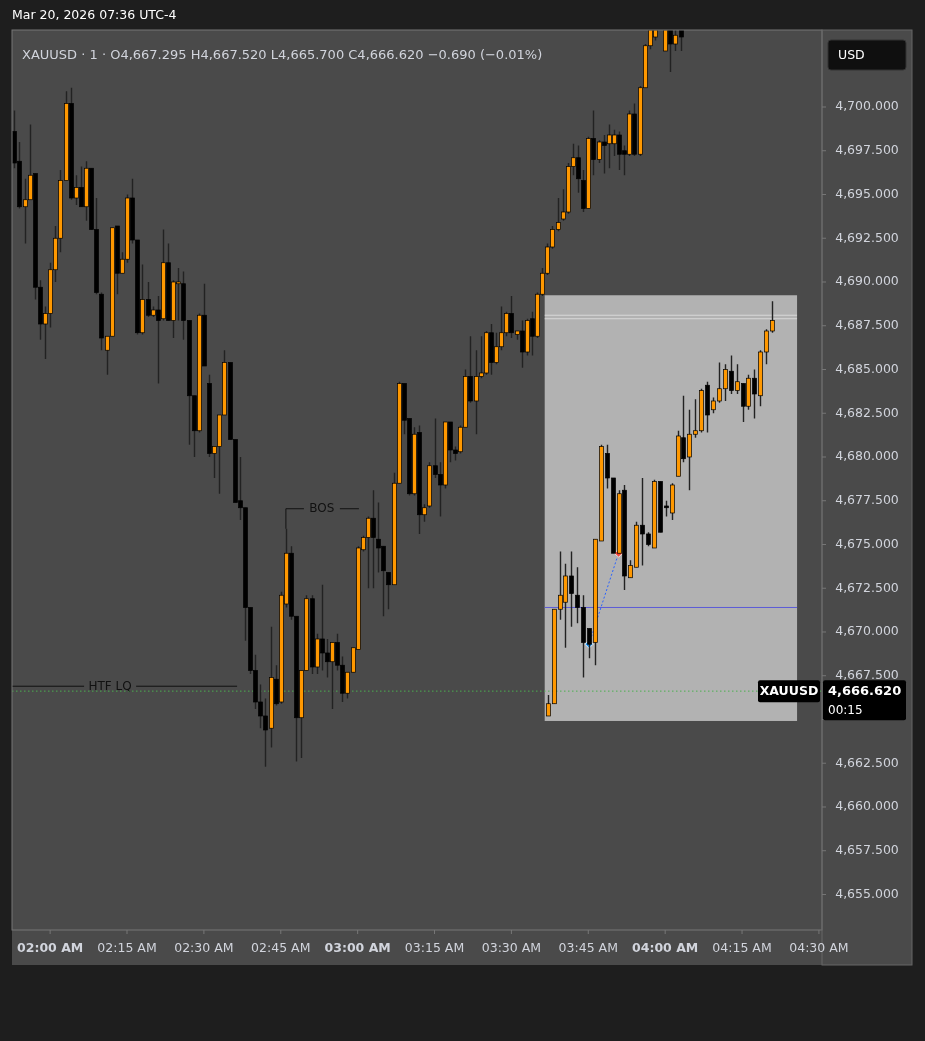 This screenshot has width=925, height=1041. I want to click on x-tick-label: 02:30 AM, so click(204, 947).